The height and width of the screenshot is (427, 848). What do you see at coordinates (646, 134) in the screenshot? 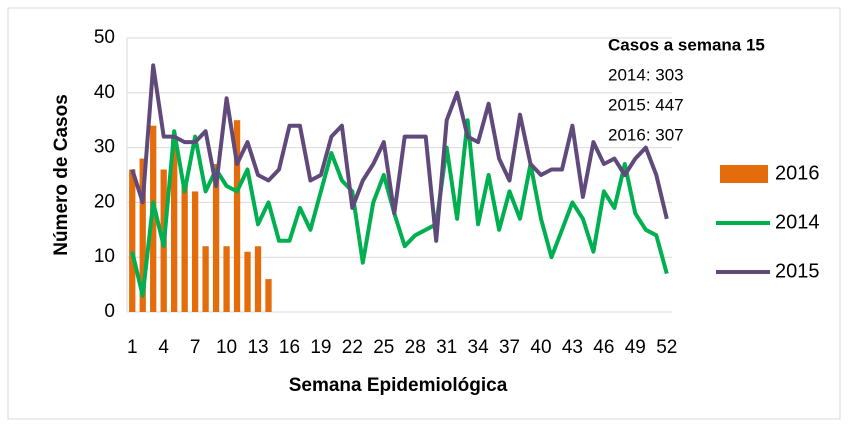
I see `annotation: 2016: 307` at bounding box center [646, 134].